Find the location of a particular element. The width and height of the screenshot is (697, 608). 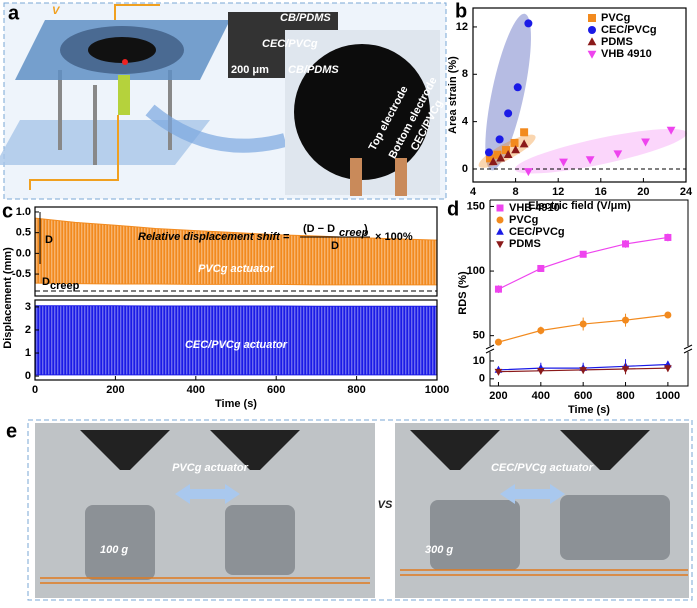

y-axis-label: RDS (%) is located at coordinates (463, 293).